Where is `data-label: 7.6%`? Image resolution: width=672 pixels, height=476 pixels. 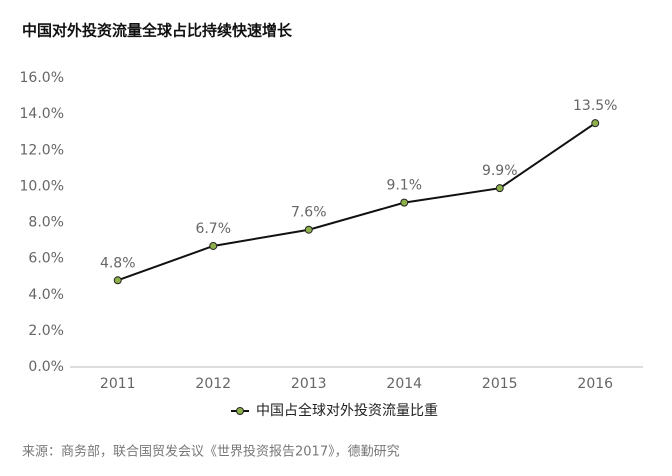 data-label: 7.6% is located at coordinates (309, 213).